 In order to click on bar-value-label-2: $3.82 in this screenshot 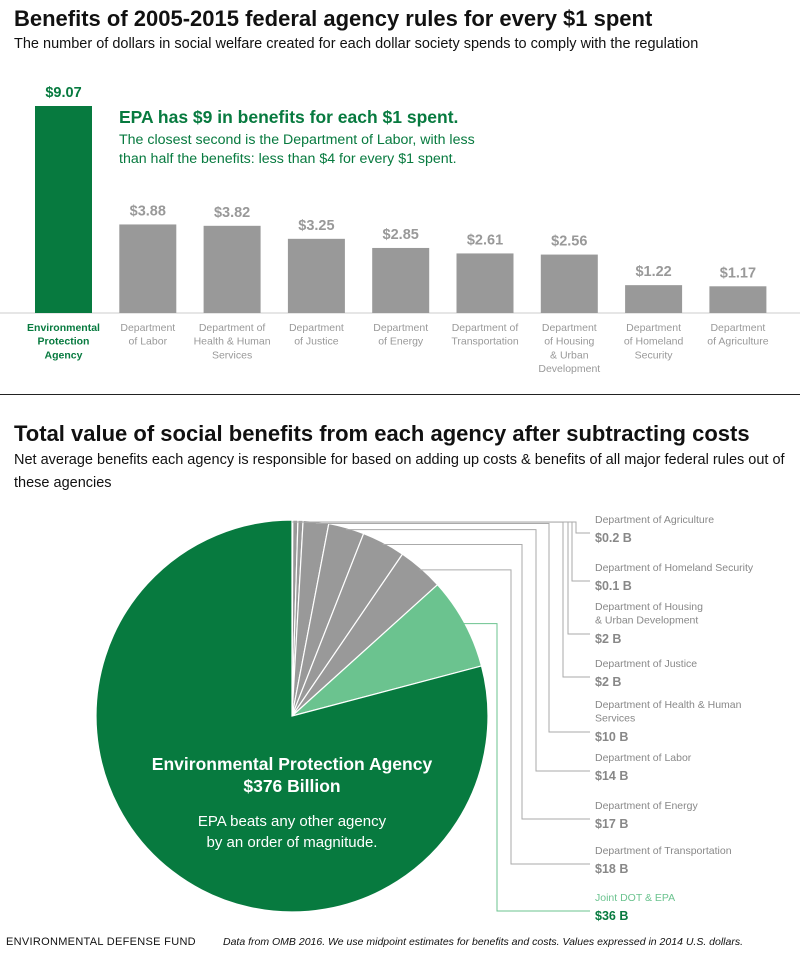, I will do `click(232, 213)`.